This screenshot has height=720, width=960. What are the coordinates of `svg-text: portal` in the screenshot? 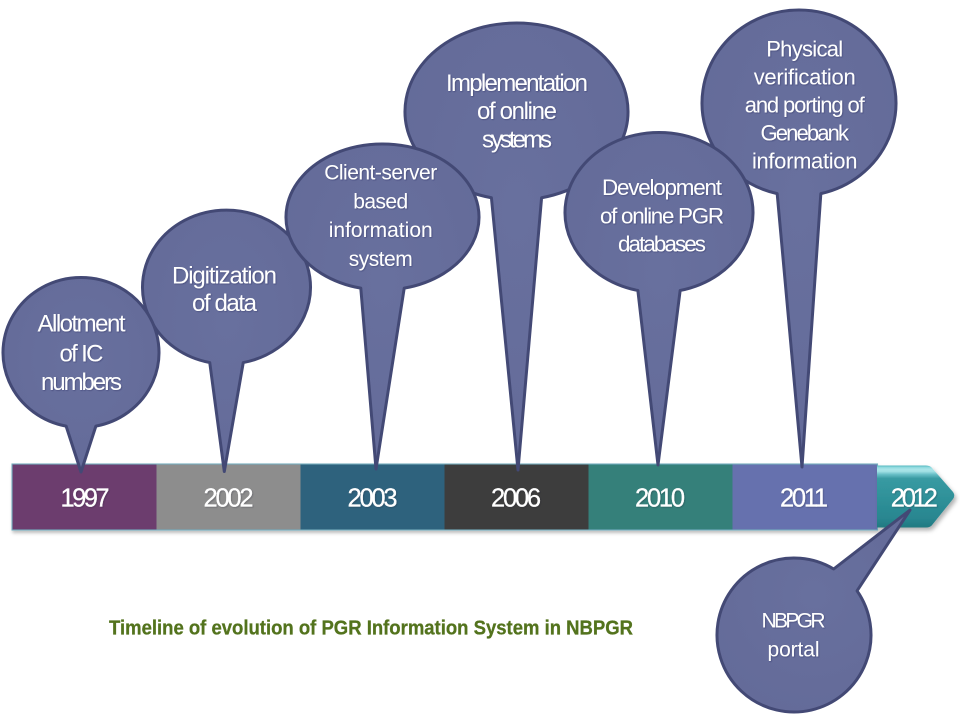 It's located at (794, 650).